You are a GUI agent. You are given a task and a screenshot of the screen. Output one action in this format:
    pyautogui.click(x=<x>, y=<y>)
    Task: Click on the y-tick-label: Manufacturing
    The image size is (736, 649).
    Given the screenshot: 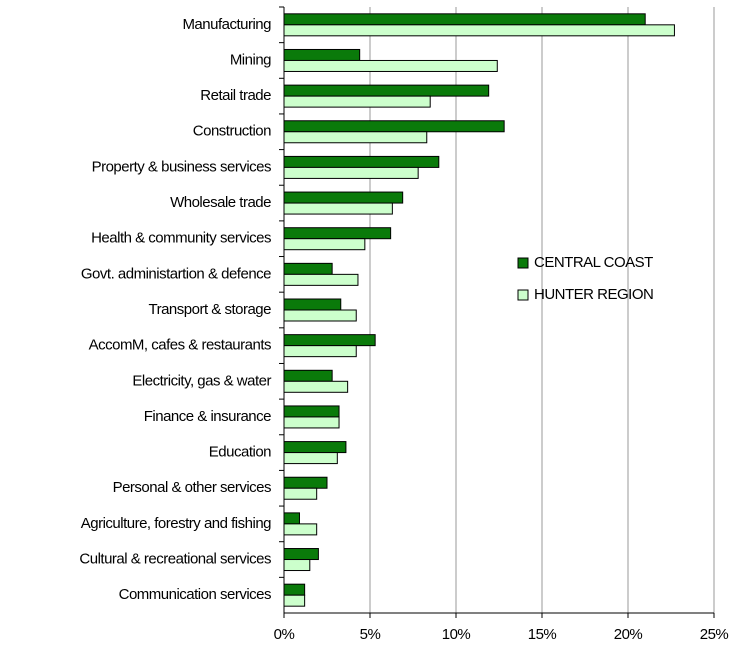 What is the action you would take?
    pyautogui.click(x=226, y=24)
    